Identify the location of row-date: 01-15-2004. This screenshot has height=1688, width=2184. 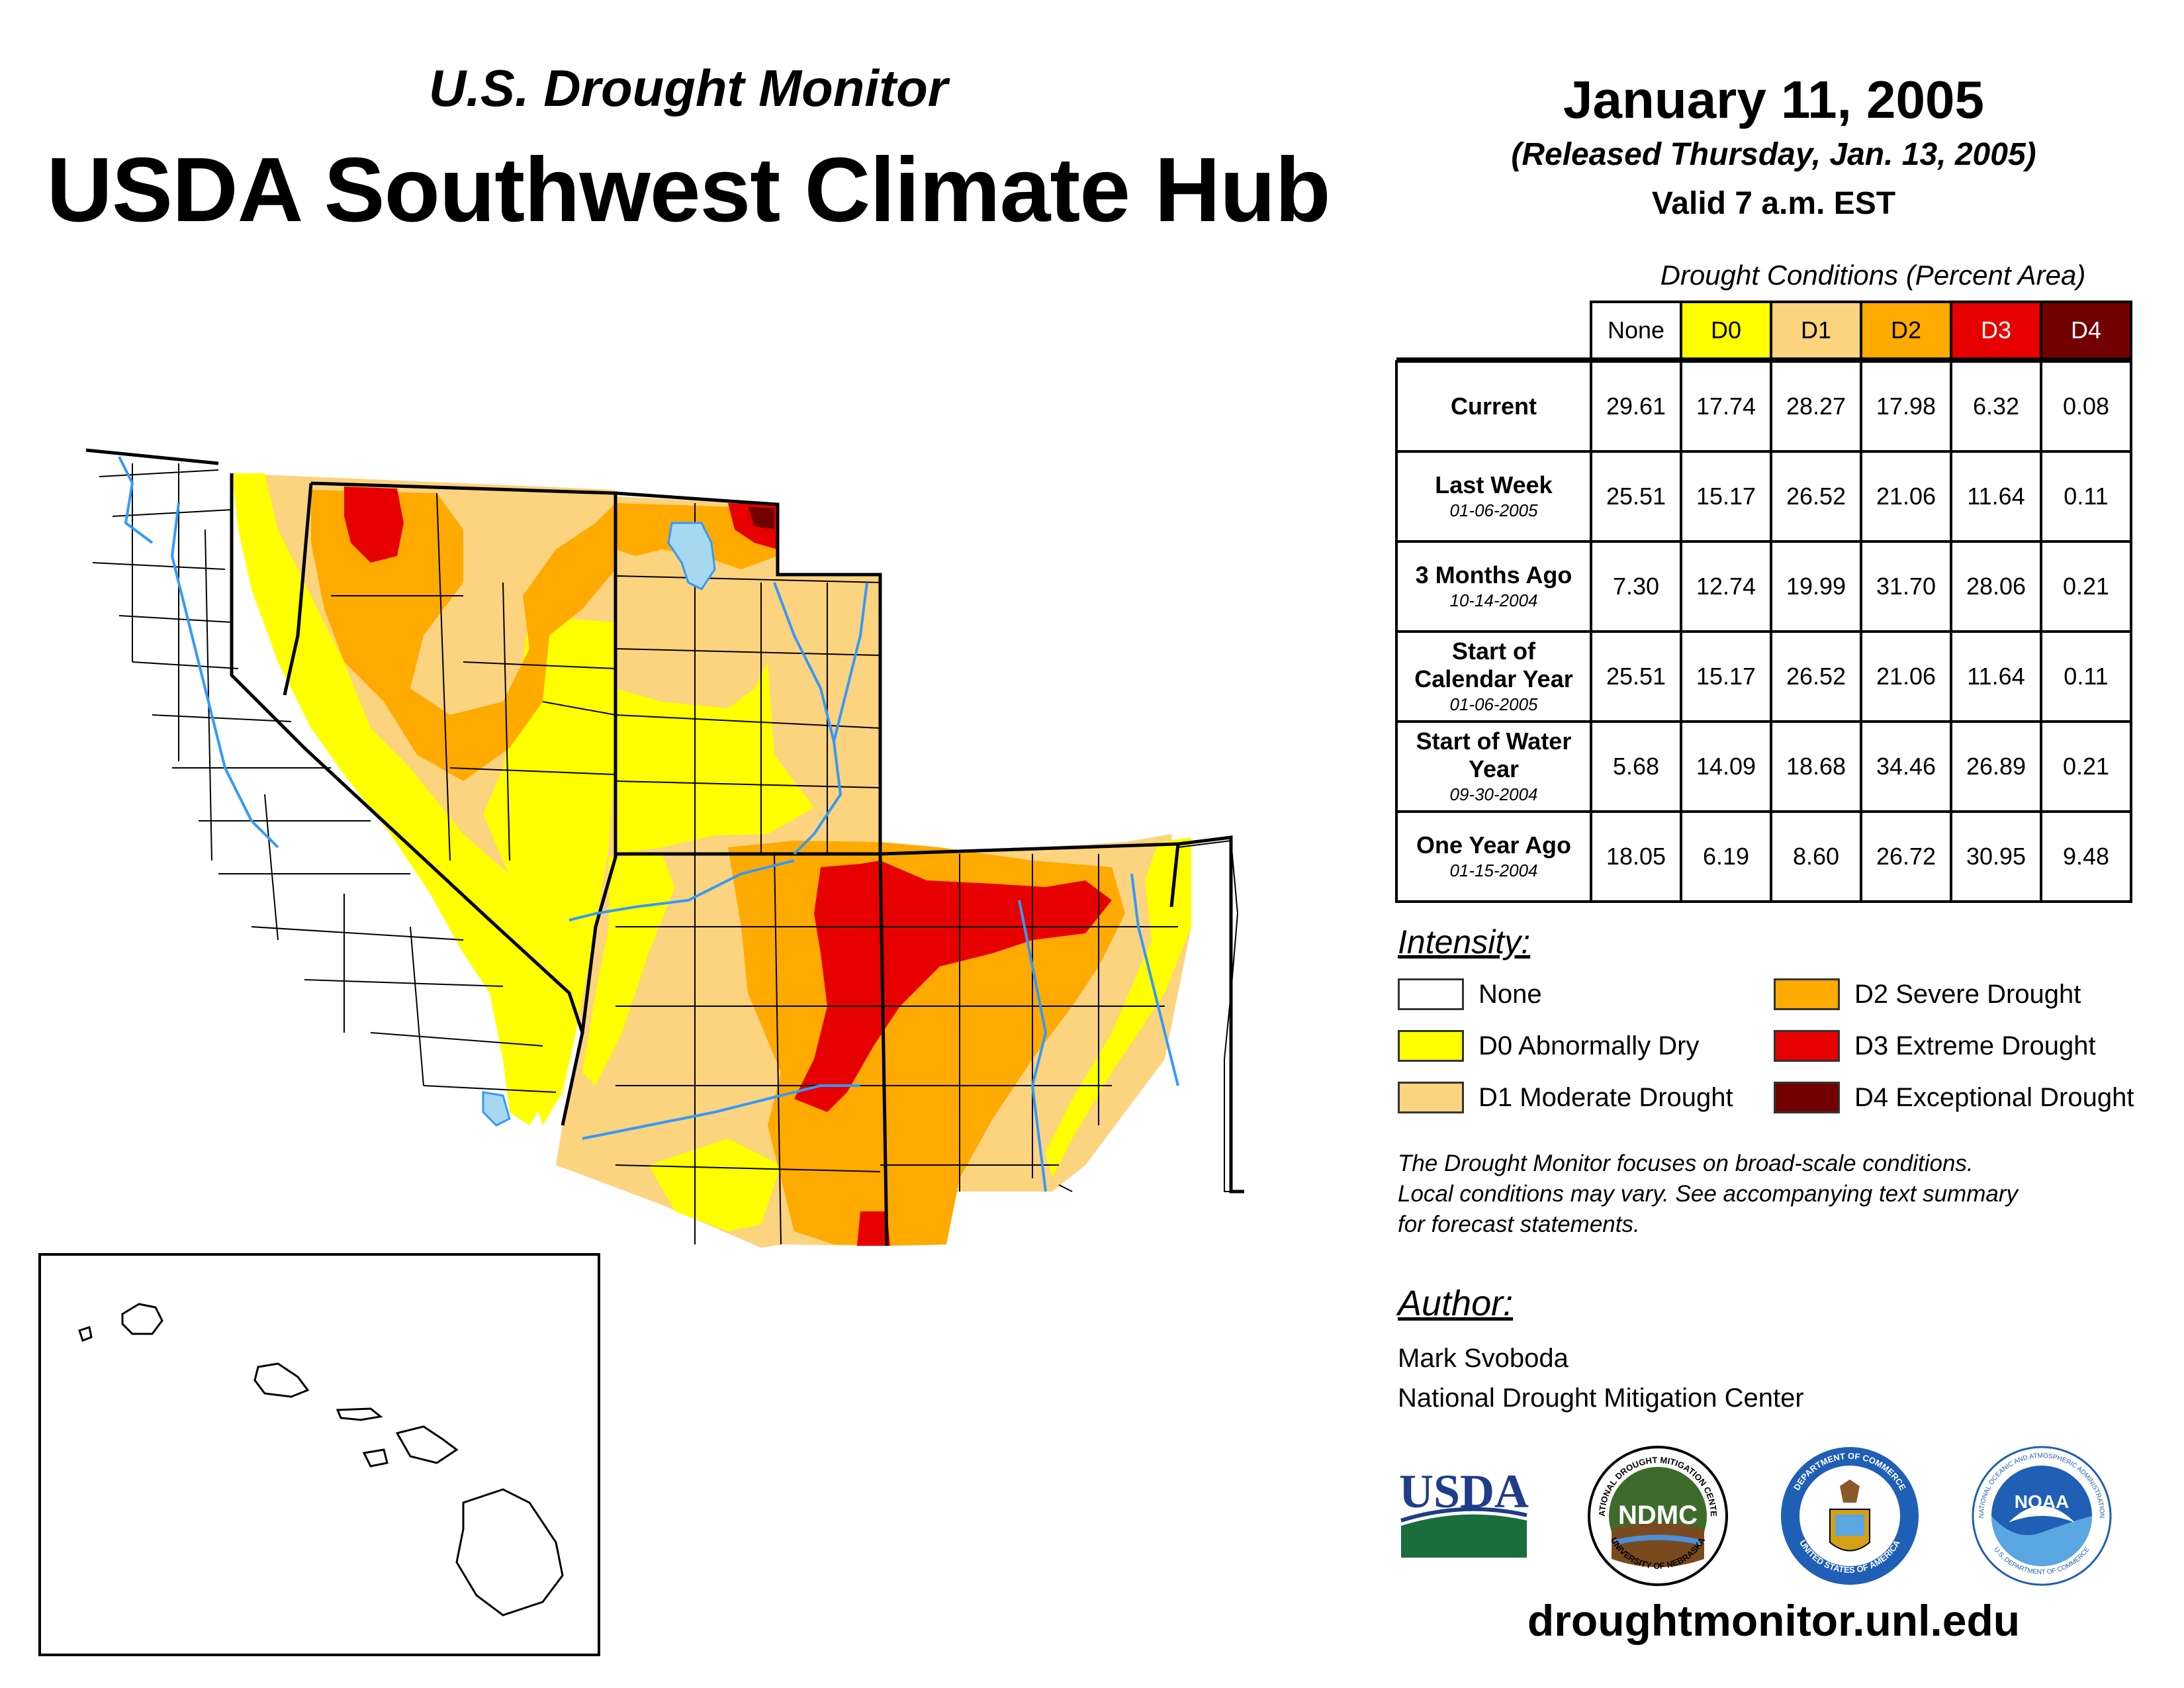
(1493, 870).